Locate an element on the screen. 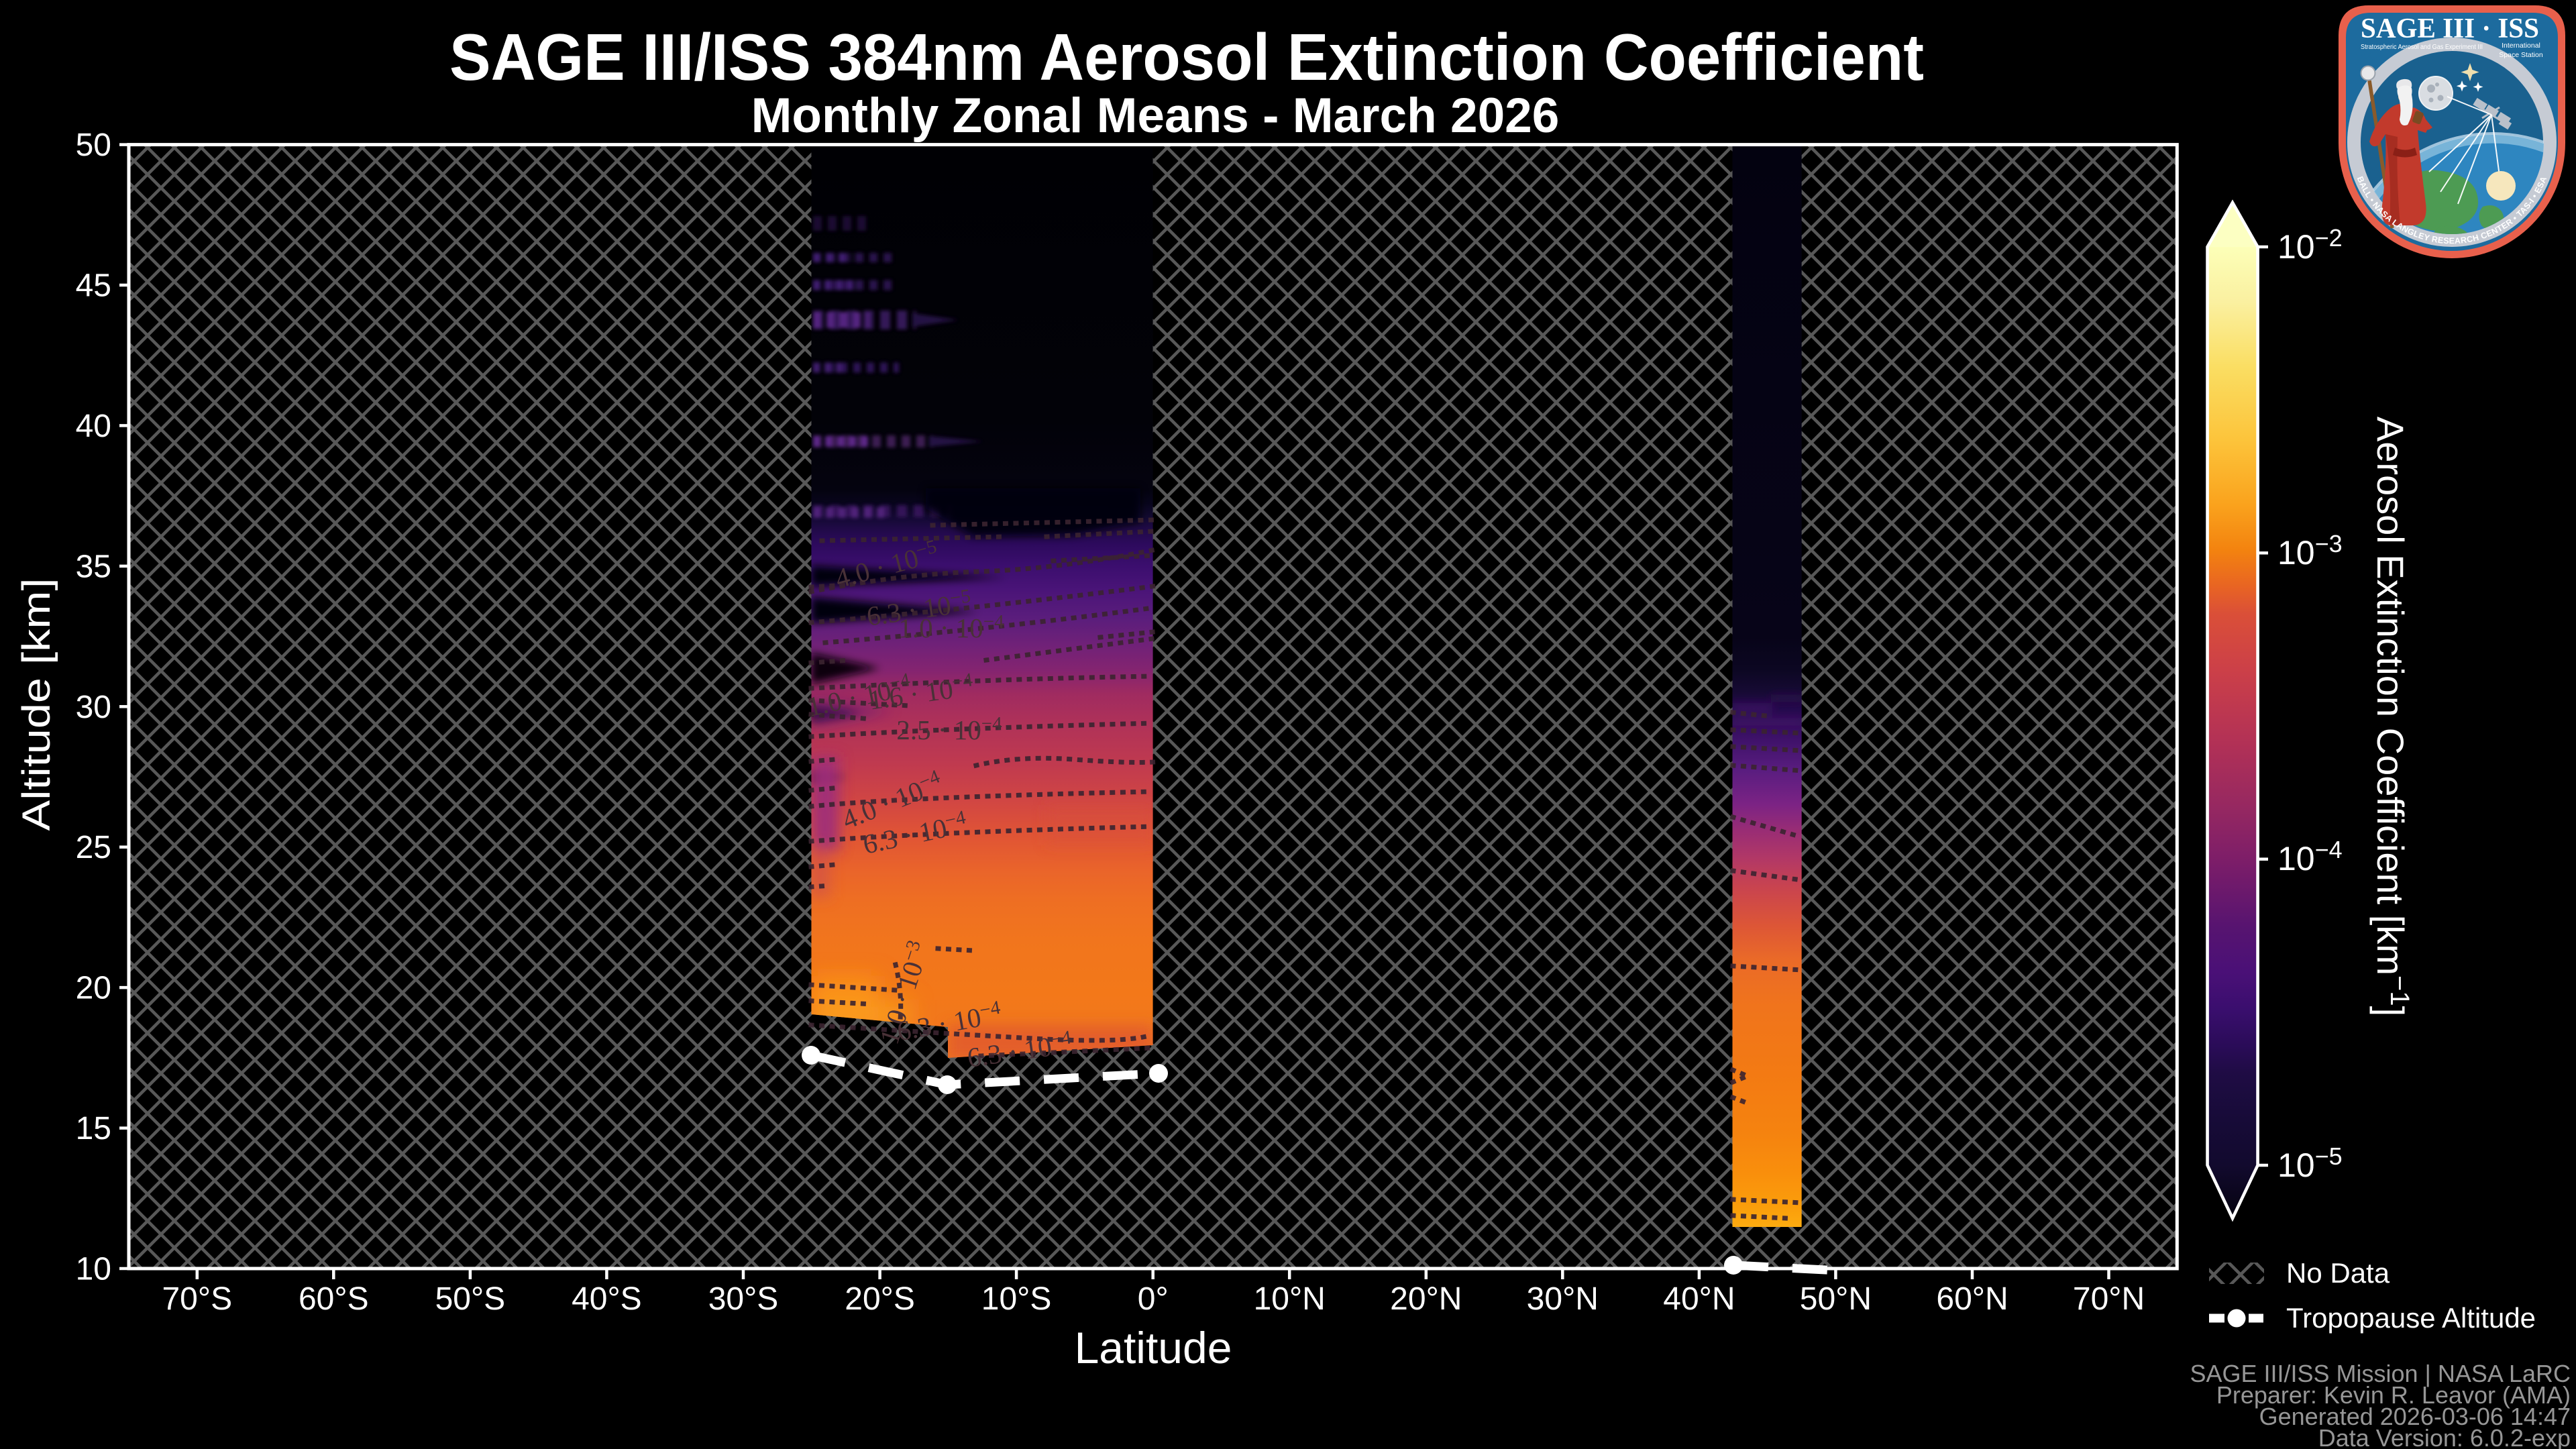 Image resolution: width=2576 pixels, height=1449 pixels. svg-text: 40°N is located at coordinates (1699, 1299).